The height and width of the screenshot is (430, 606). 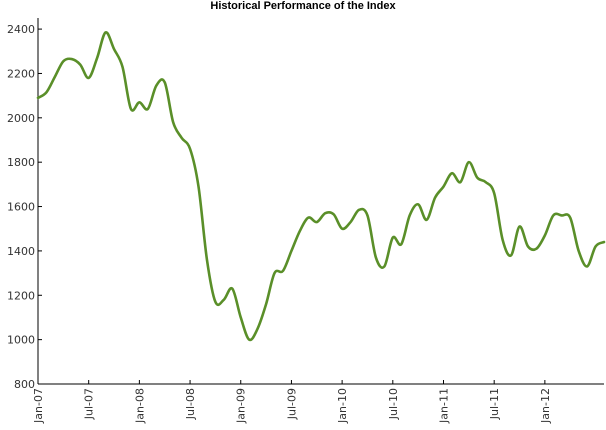 What do you see at coordinates (303, 6) in the screenshot?
I see `chart-title: Historical Performance of the Index` at bounding box center [303, 6].